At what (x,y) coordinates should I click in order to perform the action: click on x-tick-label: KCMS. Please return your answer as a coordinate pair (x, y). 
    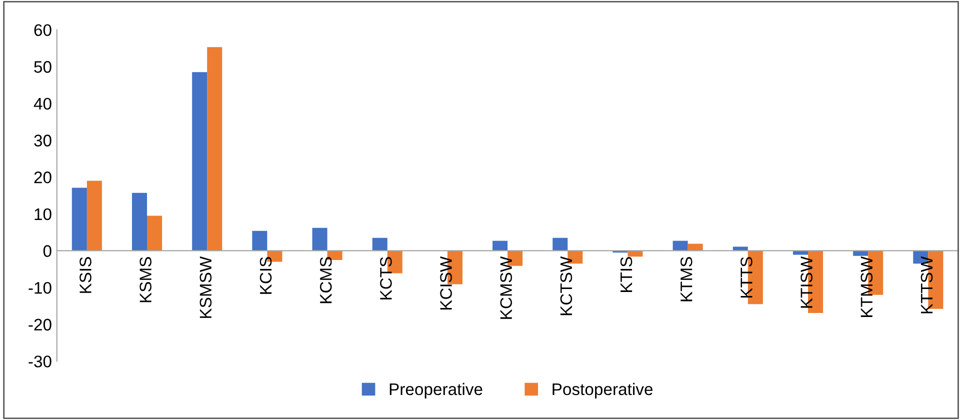
    Looking at the image, I should click on (326, 280).